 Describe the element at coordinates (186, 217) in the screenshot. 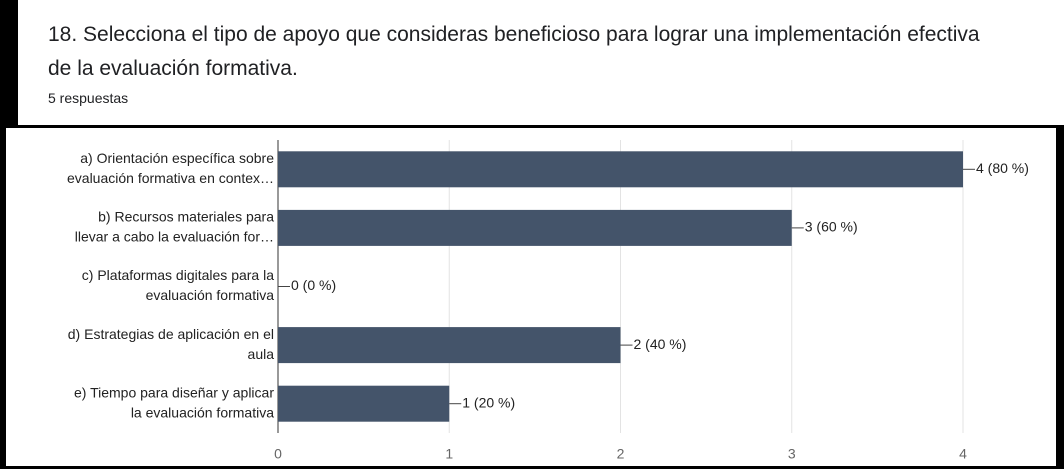

I see `category-label: b) Recursos materiales para` at that location.